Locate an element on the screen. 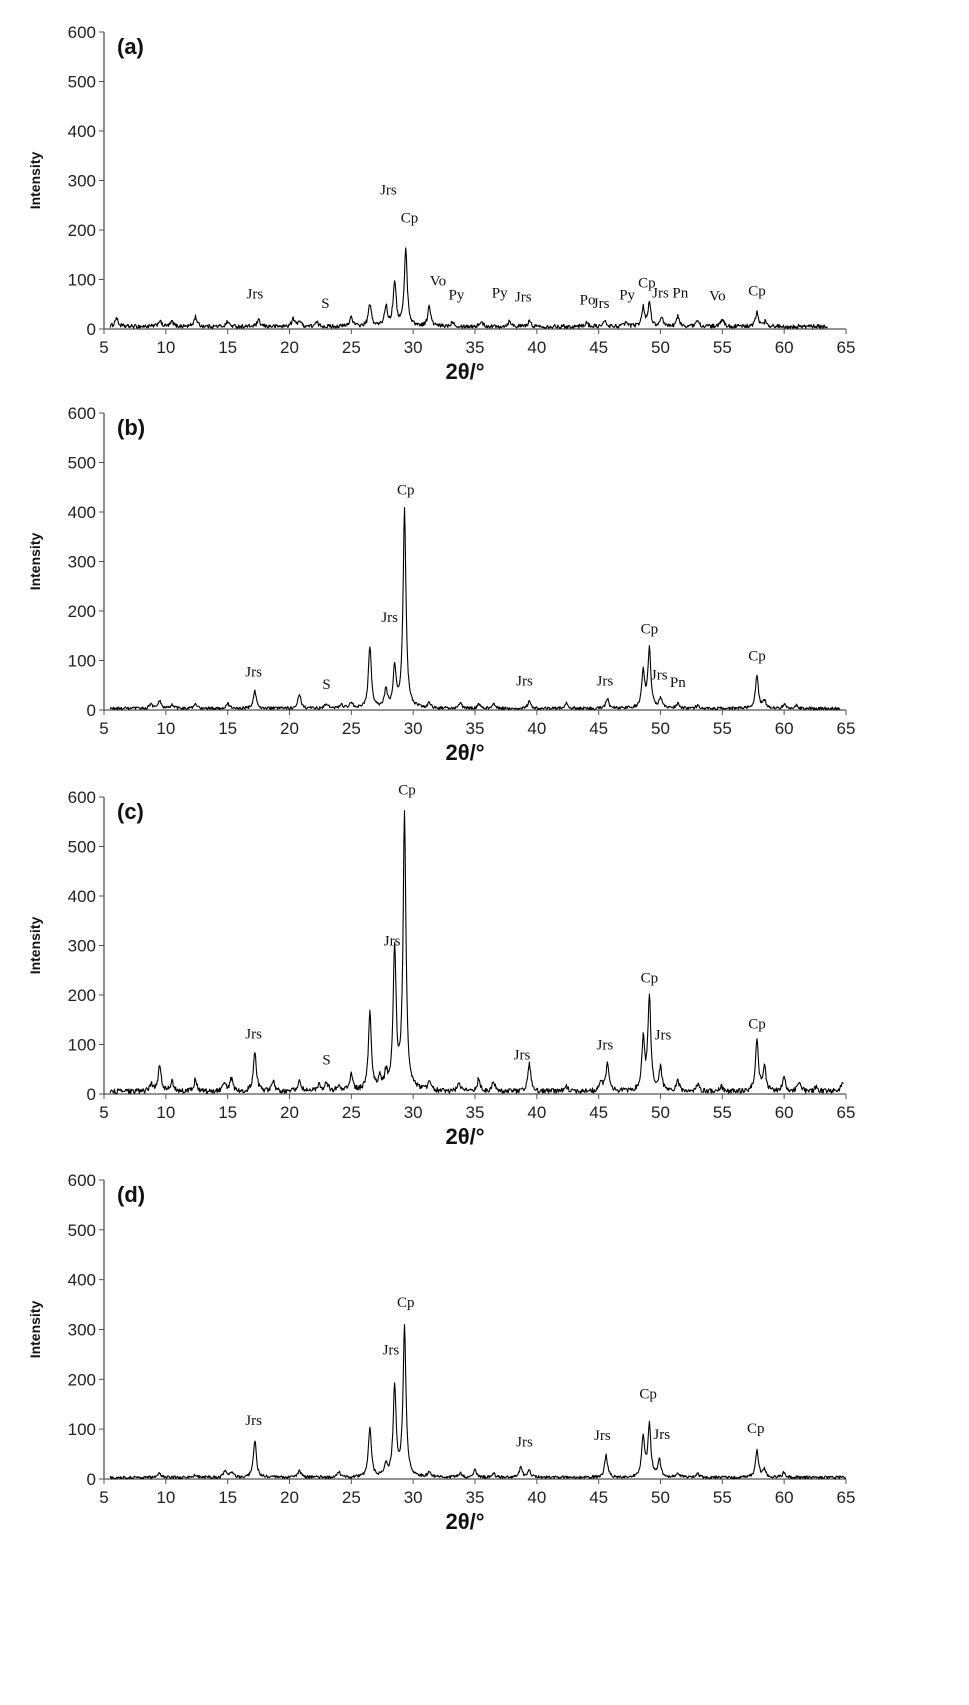 Image resolution: width=969 pixels, height=1705 pixels. panel-label: (b) is located at coordinates (131, 427).